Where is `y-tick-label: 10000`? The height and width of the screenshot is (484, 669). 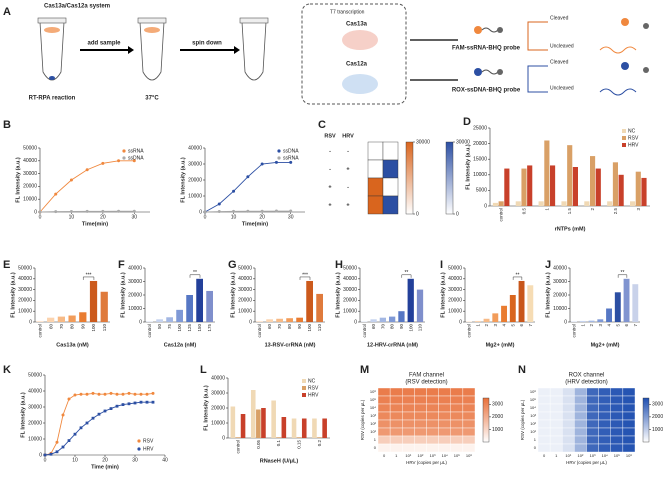 y-tick-label: 10000 is located at coordinates (560, 309).